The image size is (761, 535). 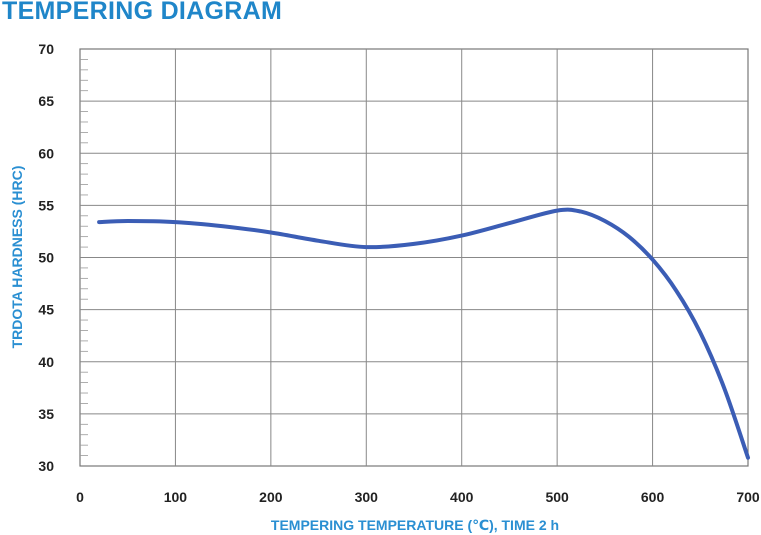 What do you see at coordinates (46, 49) in the screenshot?
I see `y-tick-label: 70` at bounding box center [46, 49].